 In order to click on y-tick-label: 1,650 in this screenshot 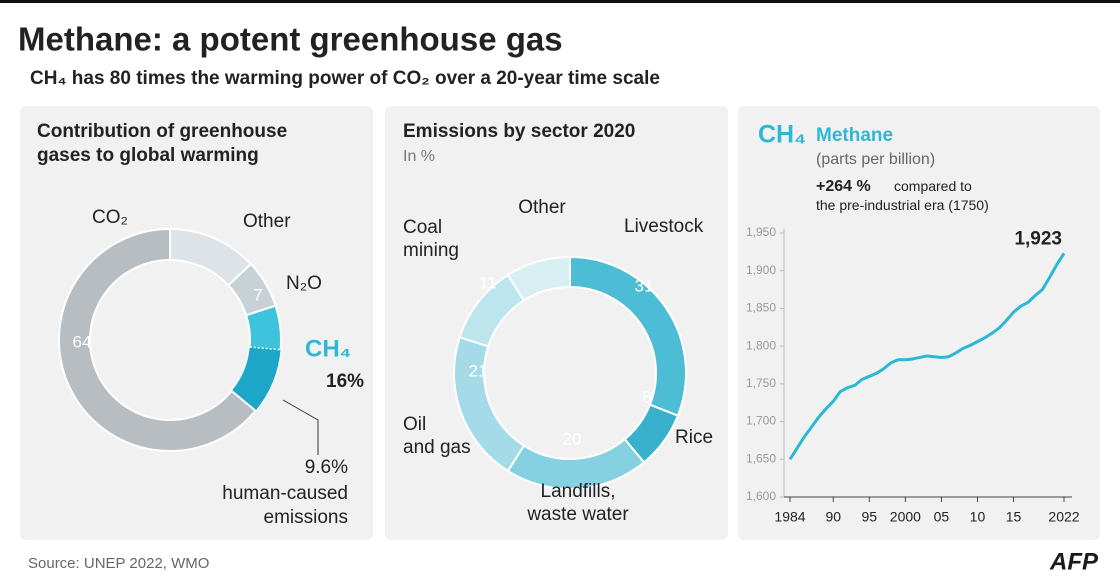, I will do `click(761, 458)`.